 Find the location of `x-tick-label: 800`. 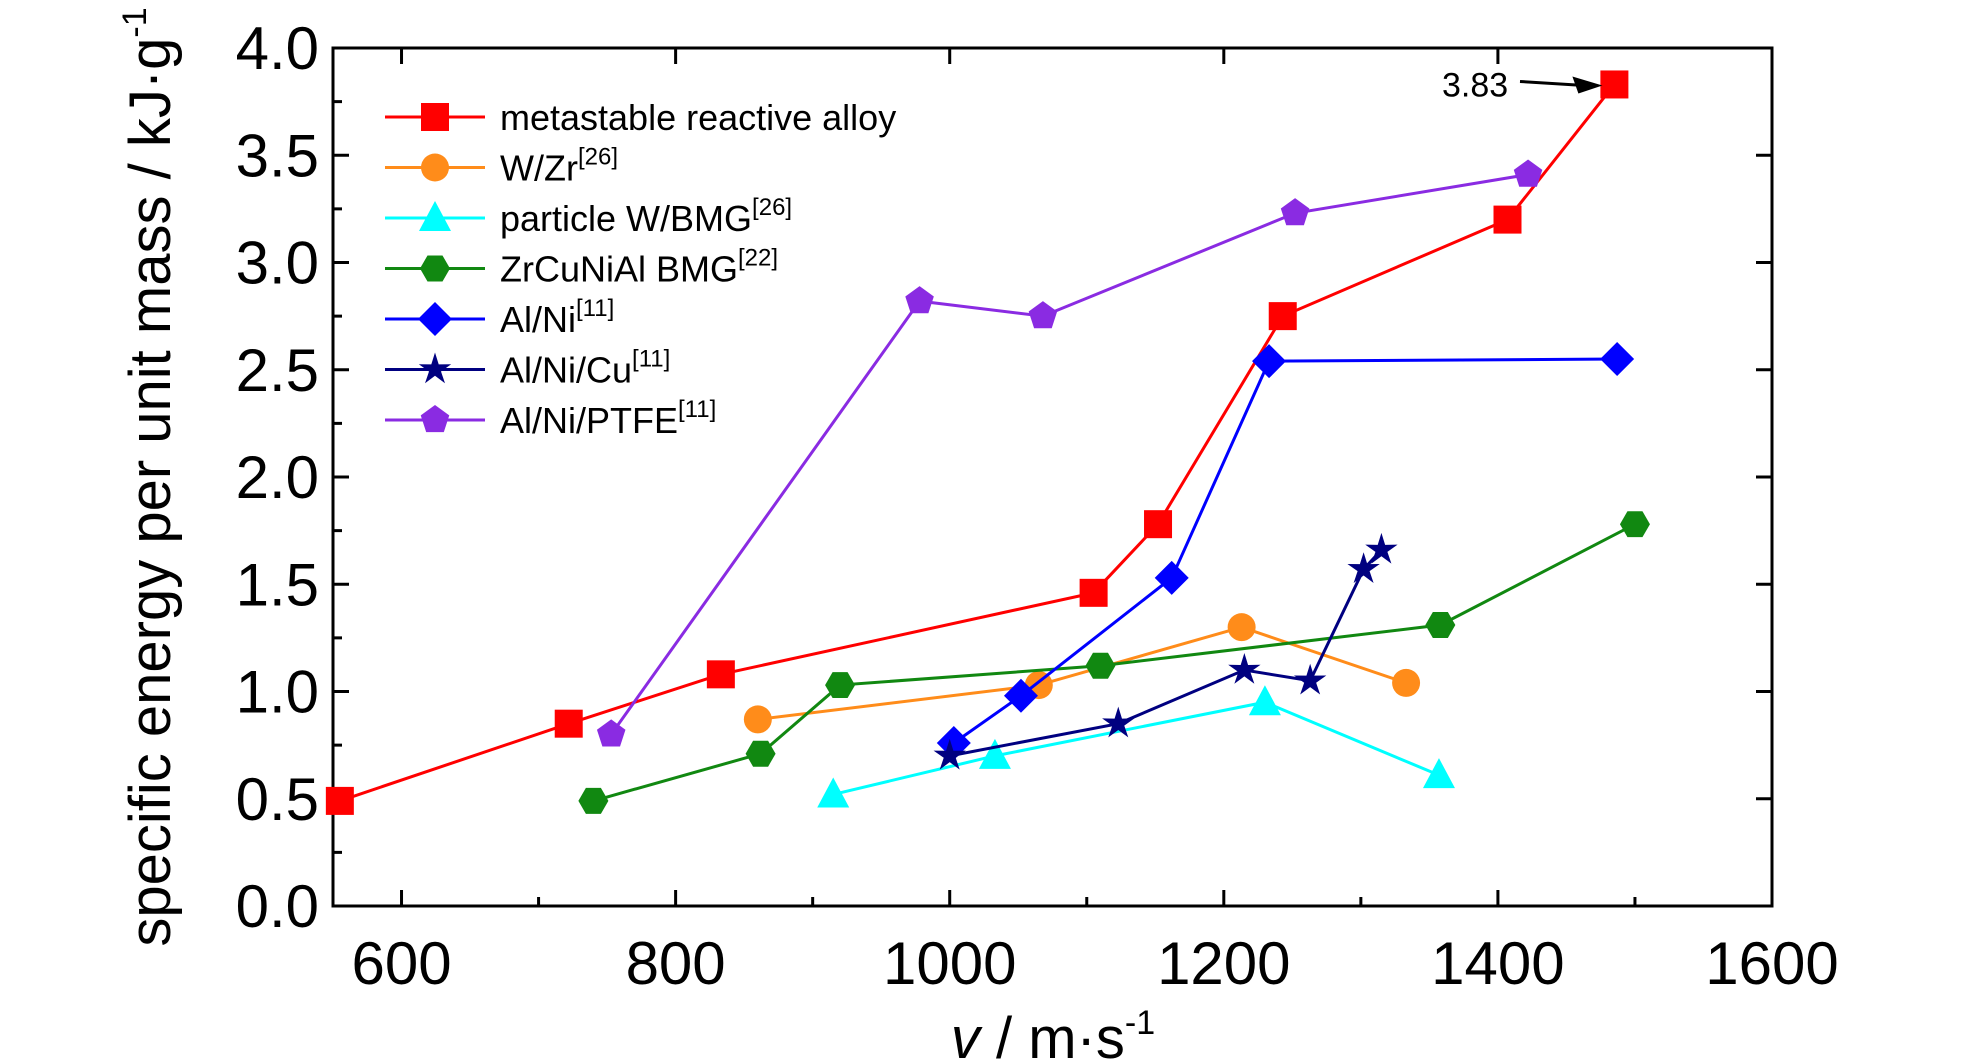

x-tick-label: 800 is located at coordinates (676, 963).